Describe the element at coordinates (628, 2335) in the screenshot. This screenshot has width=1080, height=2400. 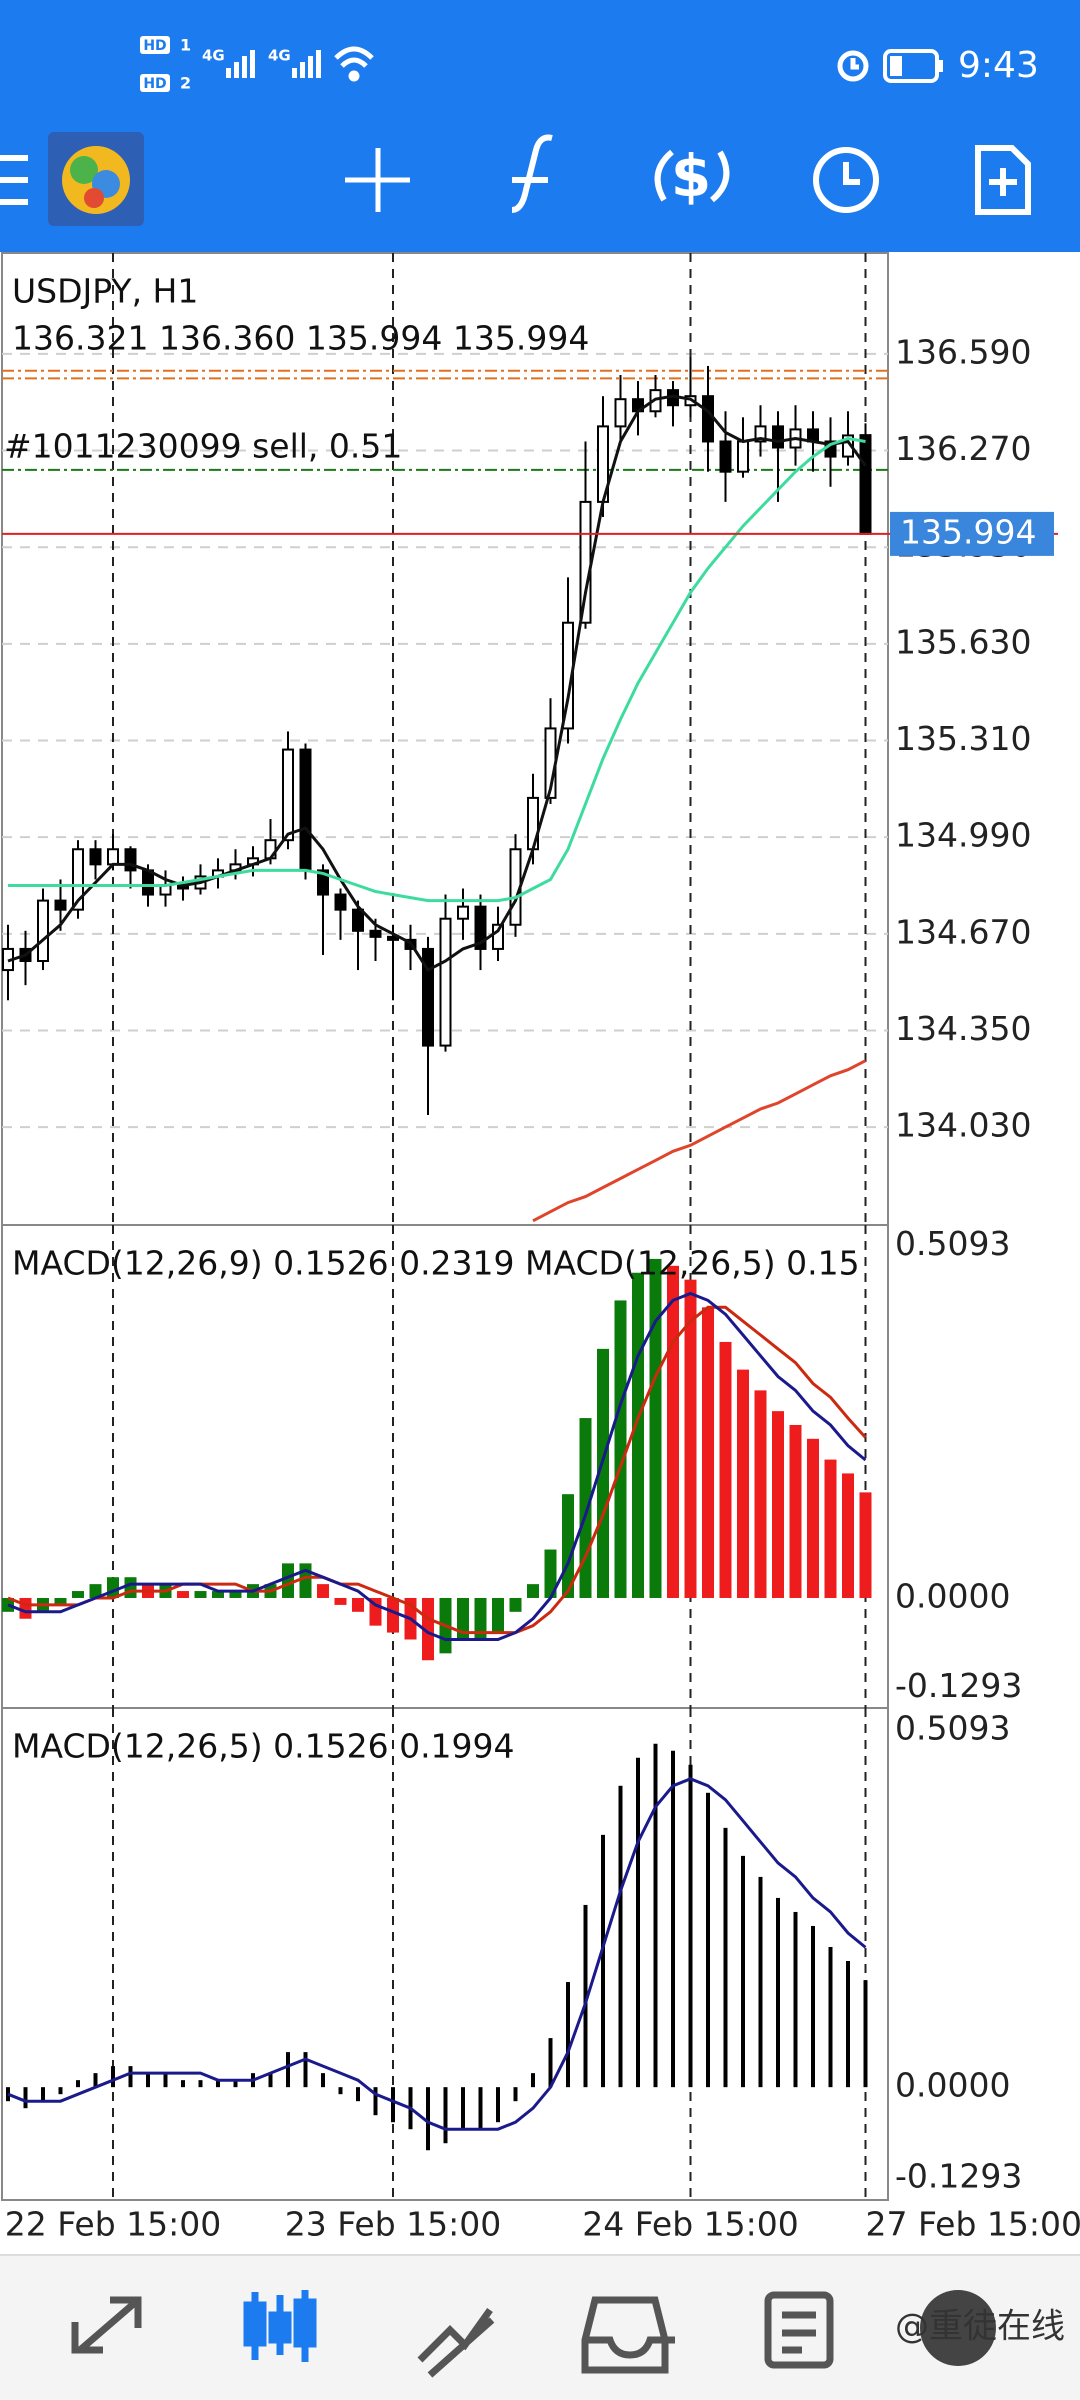
I see `history-tab` at that location.